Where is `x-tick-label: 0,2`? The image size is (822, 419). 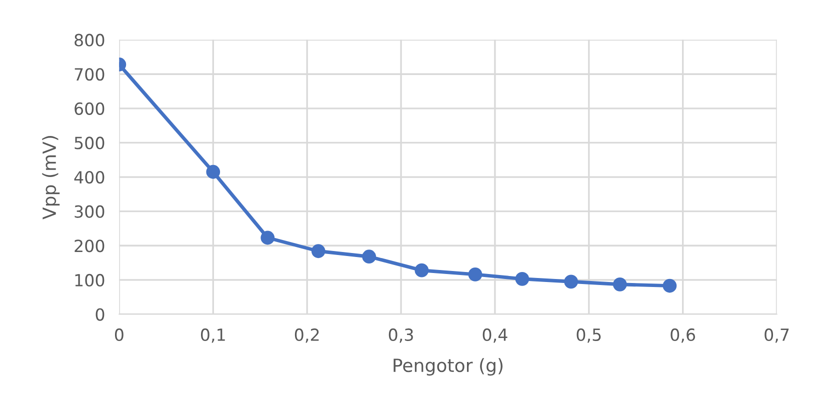
x-tick-label: 0,2 is located at coordinates (306, 335).